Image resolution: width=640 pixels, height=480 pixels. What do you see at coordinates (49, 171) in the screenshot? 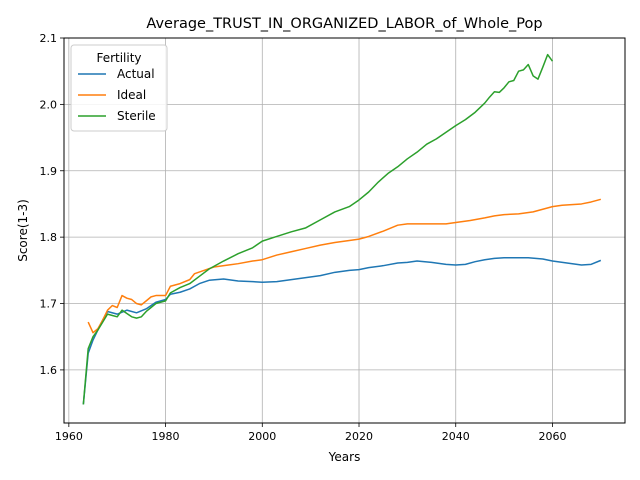
I see `y-tick-label: 1.9` at bounding box center [49, 171].